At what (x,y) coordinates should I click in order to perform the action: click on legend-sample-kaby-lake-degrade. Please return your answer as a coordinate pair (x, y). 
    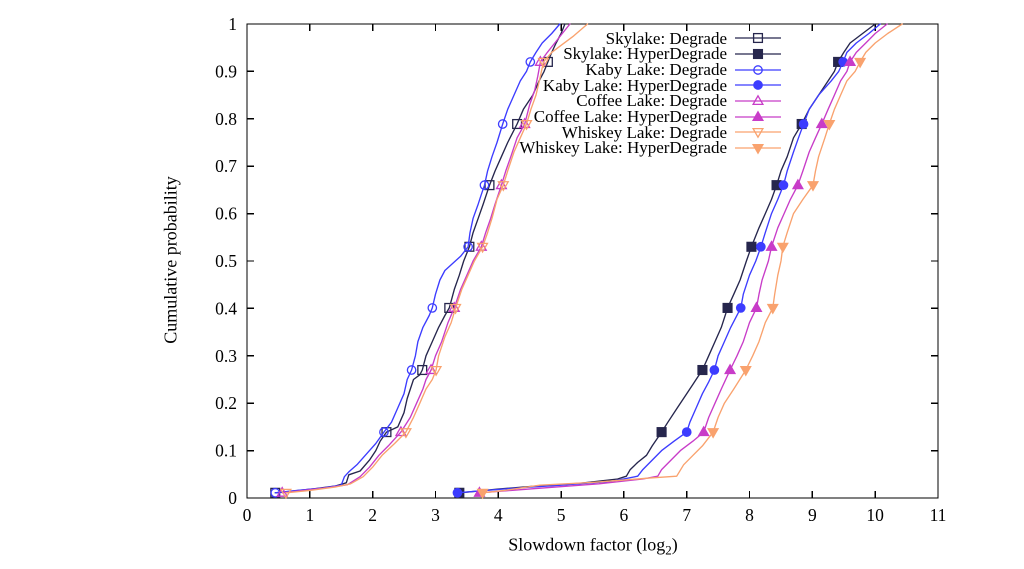
    Looking at the image, I should click on (758, 69).